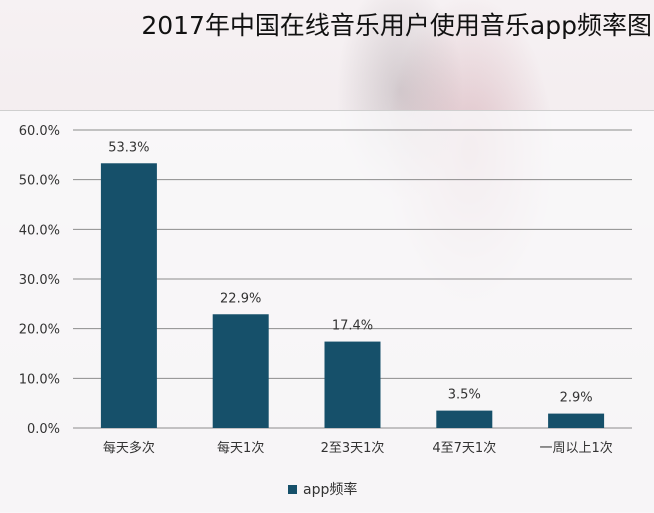 This screenshot has height=513, width=654. Describe the element at coordinates (39, 330) in the screenshot. I see `y-tick-label: 20.0%` at that location.